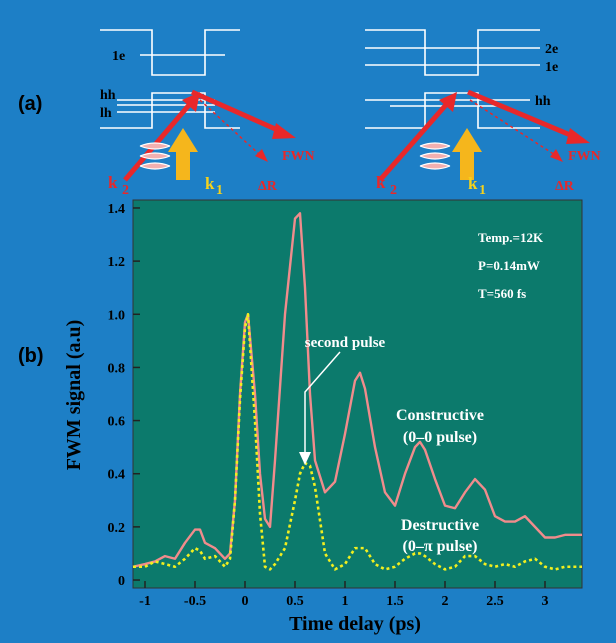 Image resolution: width=616 pixels, height=643 pixels. What do you see at coordinates (117, 262) in the screenshot?
I see `y-tick-label: 1.2` at bounding box center [117, 262].